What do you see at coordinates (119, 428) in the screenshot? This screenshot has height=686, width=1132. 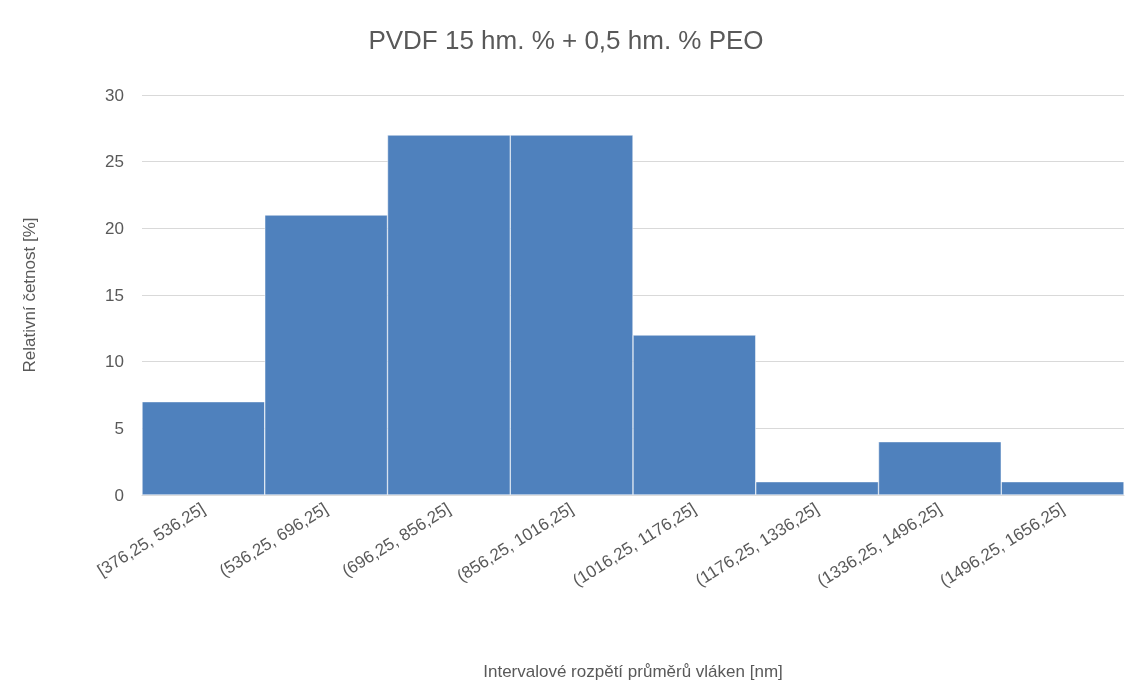 I see `y-tick-label: 5` at bounding box center [119, 428].